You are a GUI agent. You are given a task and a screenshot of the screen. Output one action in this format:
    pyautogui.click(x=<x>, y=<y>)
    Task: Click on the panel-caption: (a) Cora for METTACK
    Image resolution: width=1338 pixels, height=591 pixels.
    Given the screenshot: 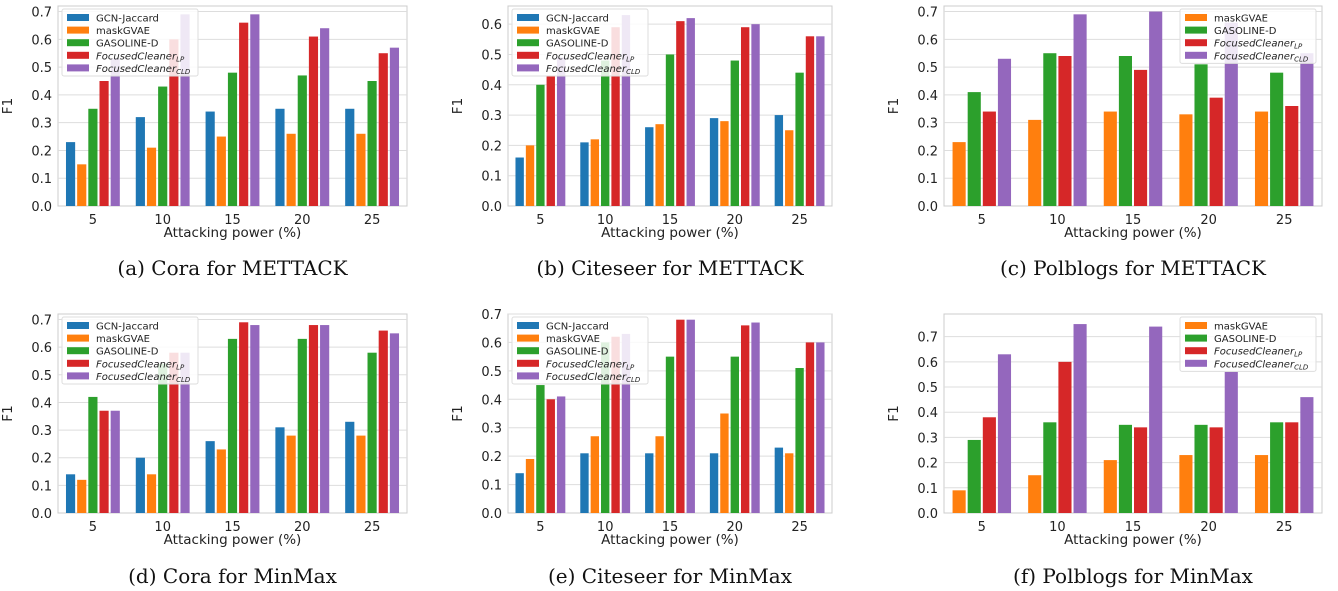 What is the action you would take?
    pyautogui.click(x=232, y=268)
    